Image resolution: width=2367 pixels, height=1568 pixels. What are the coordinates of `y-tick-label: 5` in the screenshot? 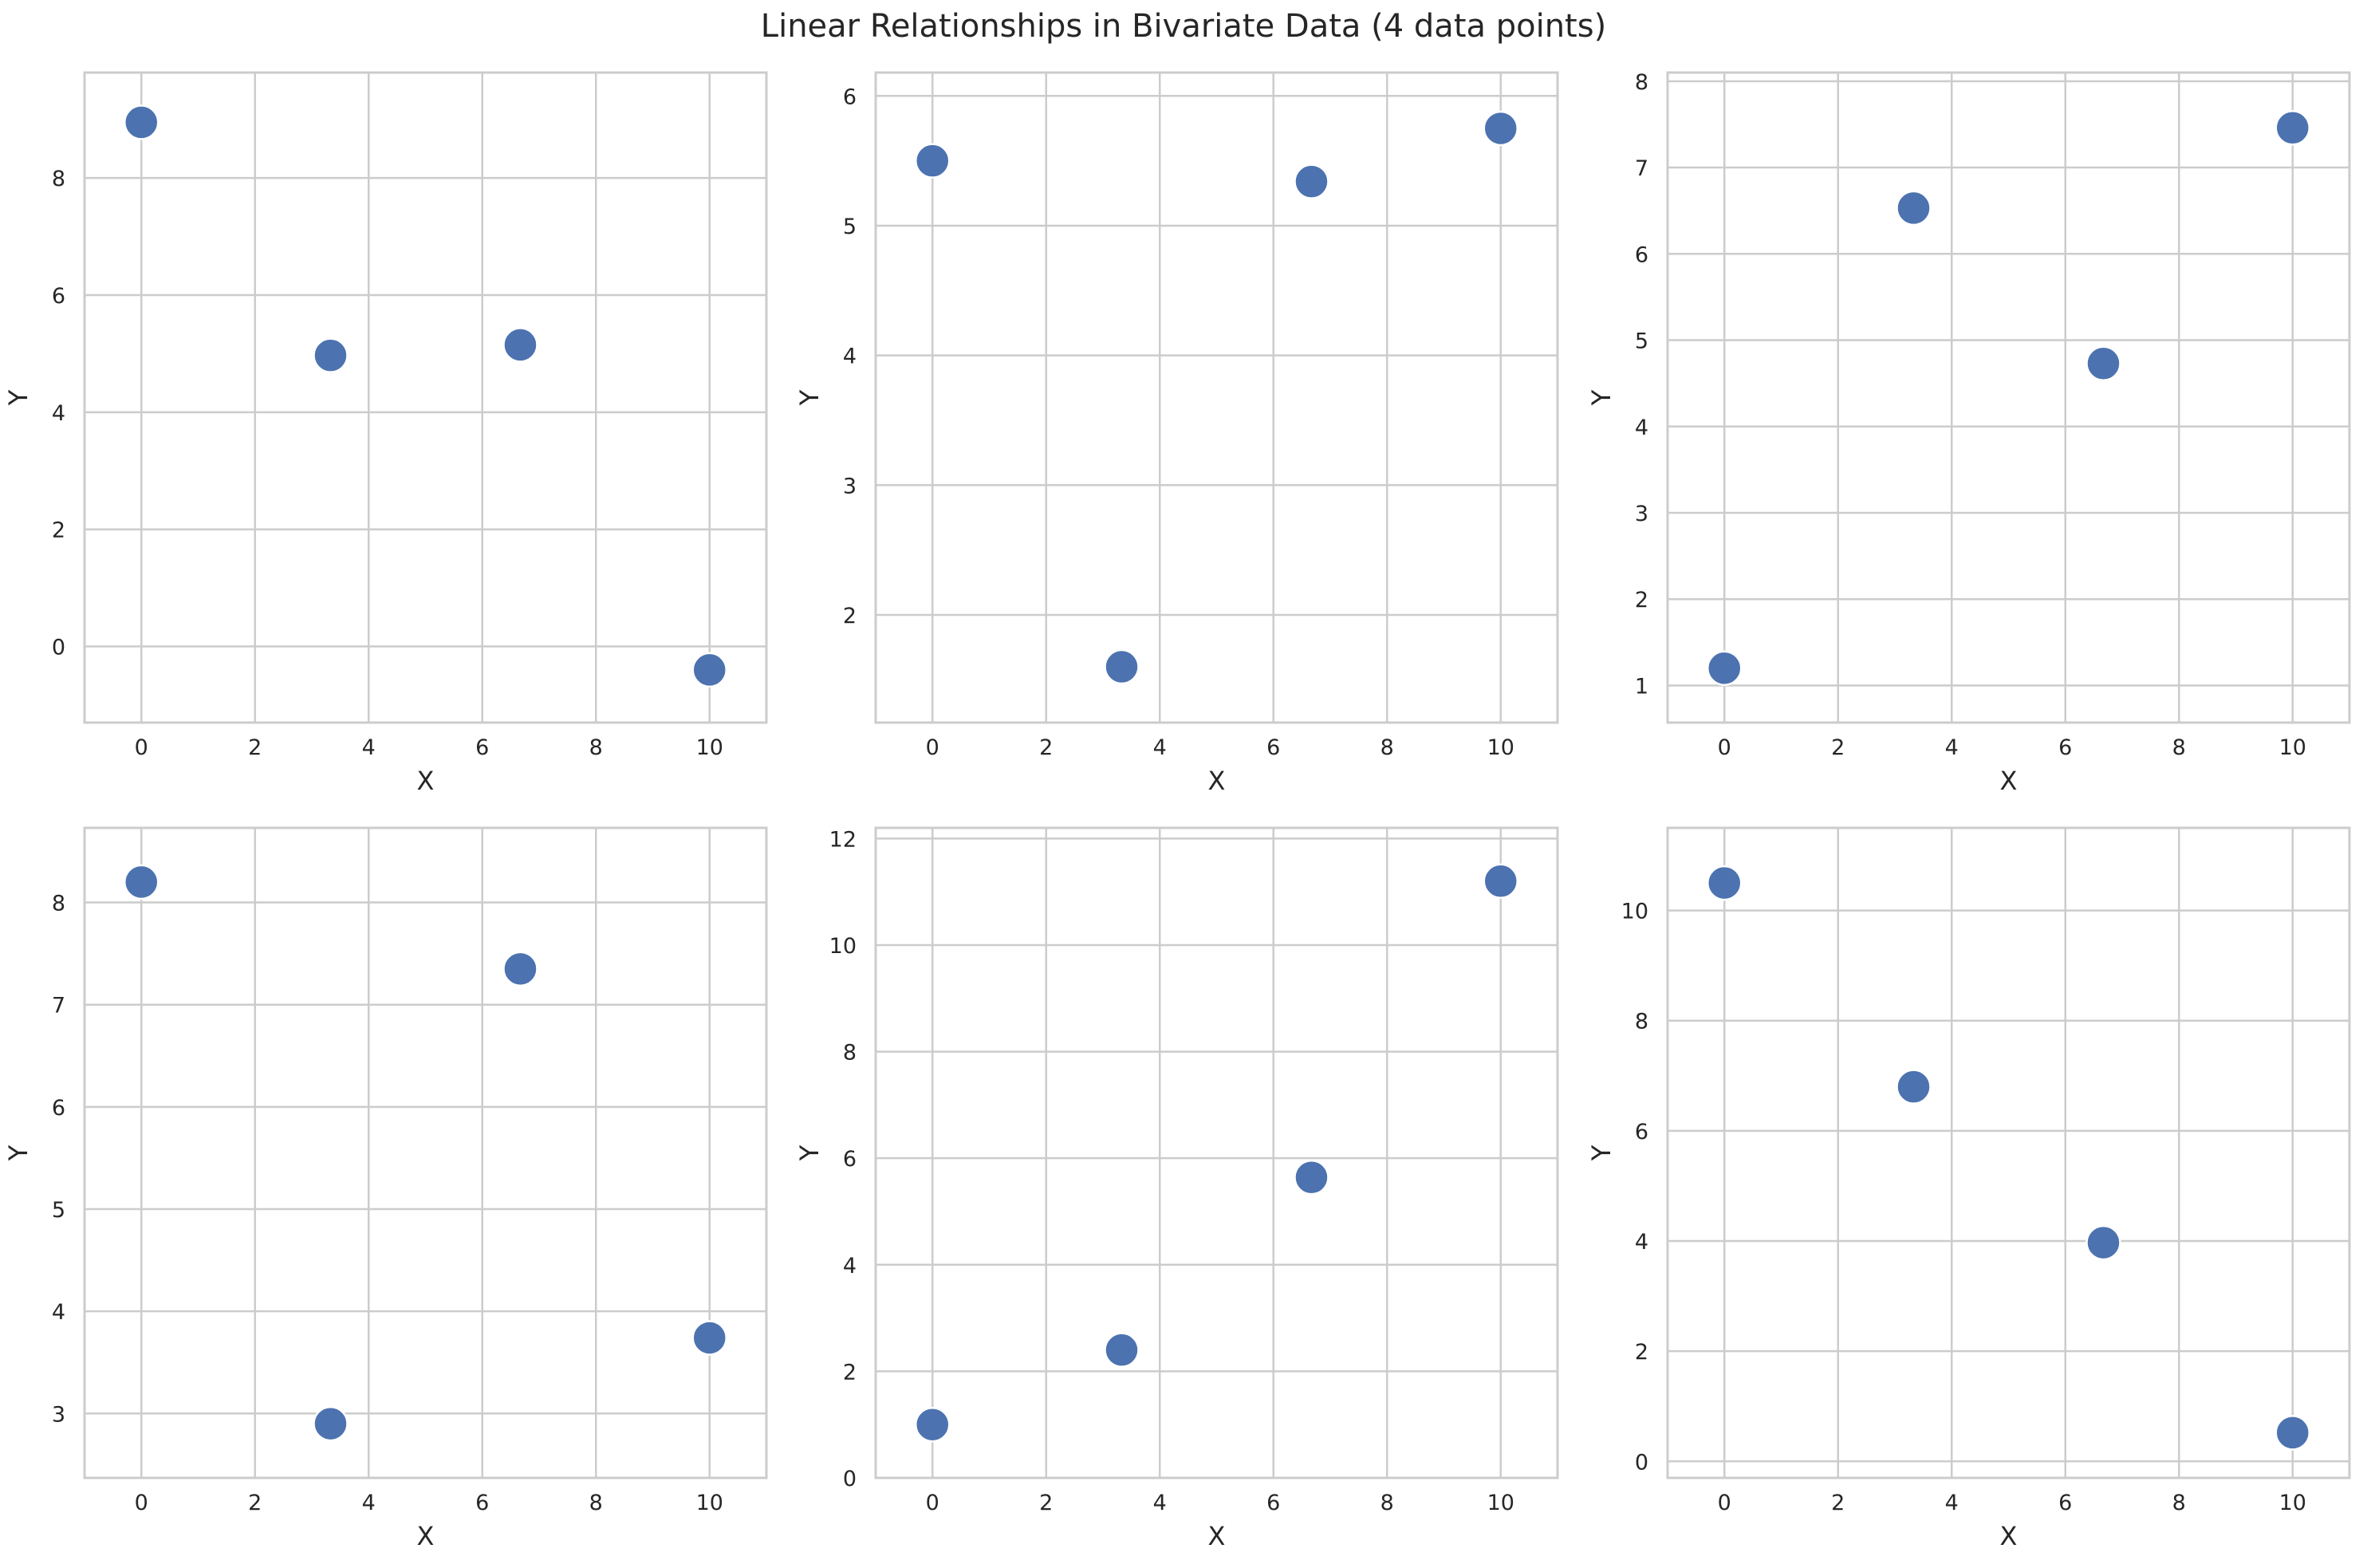 It's located at (58, 1210).